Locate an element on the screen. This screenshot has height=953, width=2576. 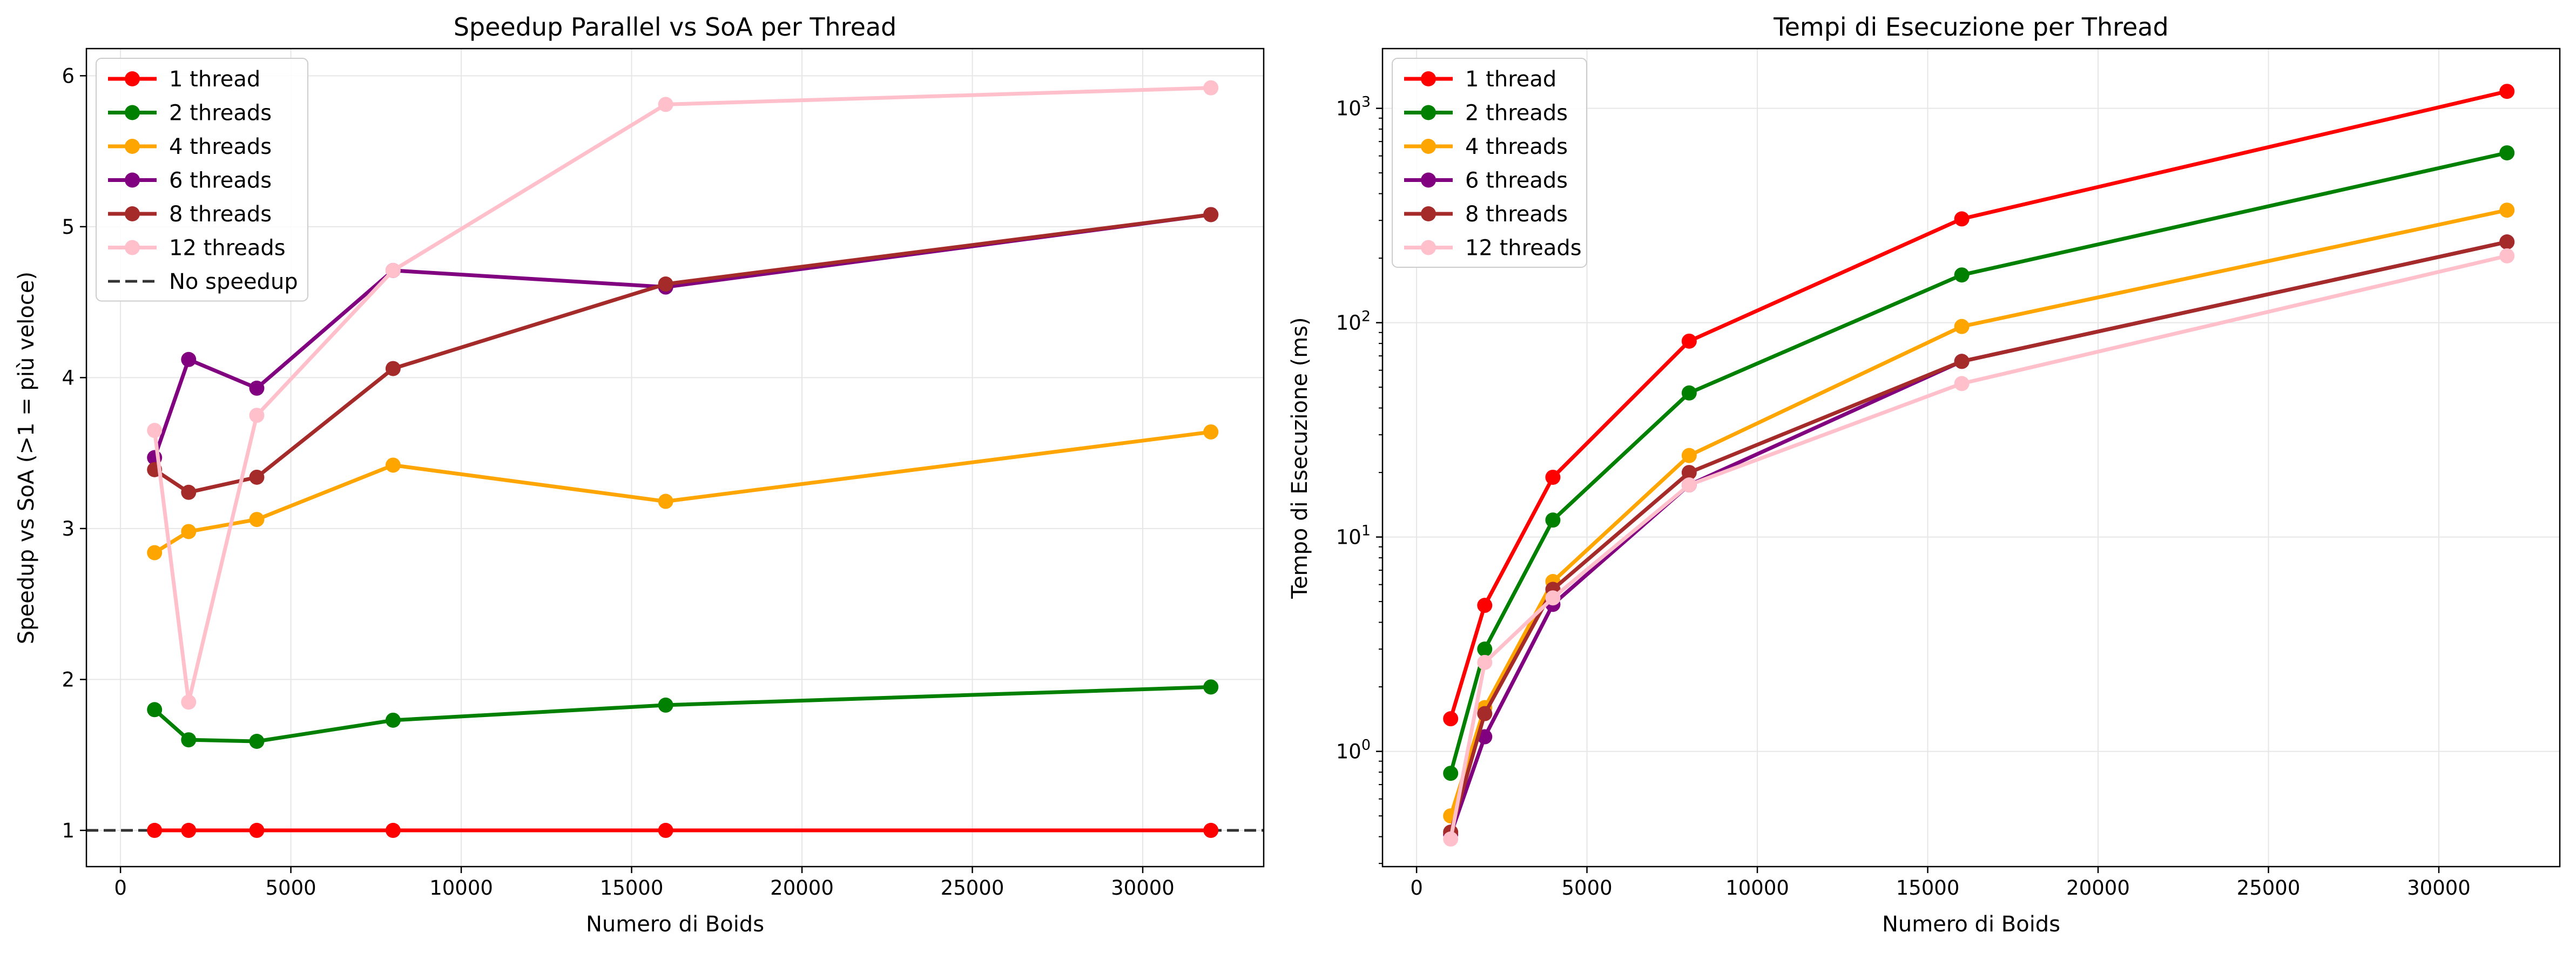
speedup-y-axis-label: Speedup vs SoA (>1 = più veloce) is located at coordinates (26, 458).